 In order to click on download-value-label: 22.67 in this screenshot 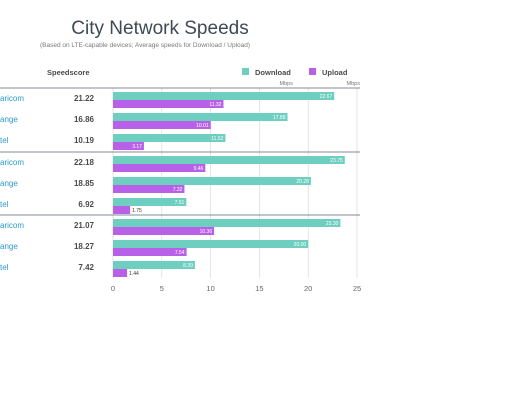, I will do `click(326, 97)`.